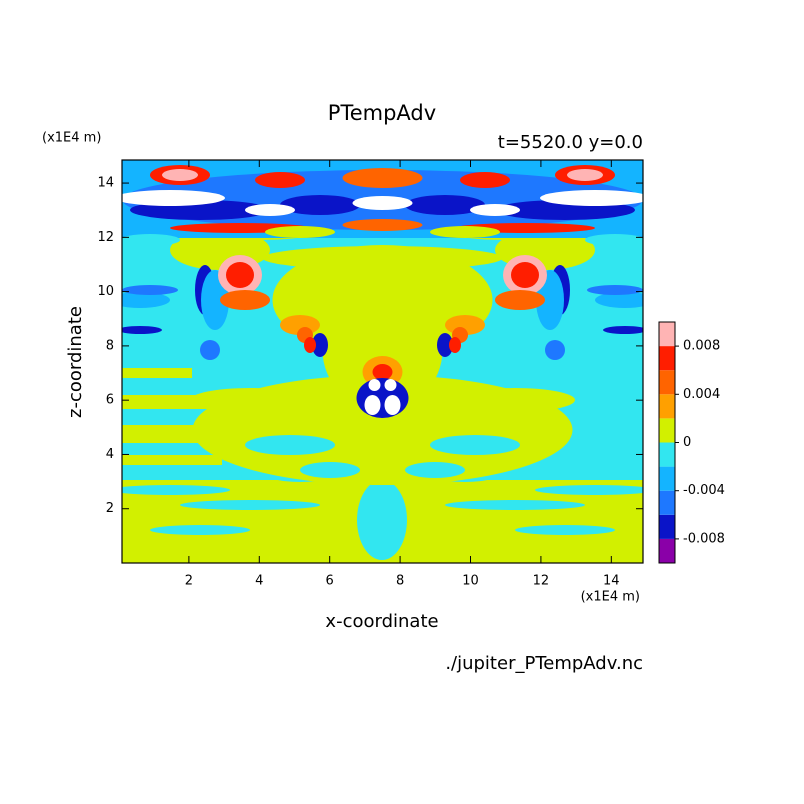  I want to click on x-tick-label: 6, so click(330, 581).